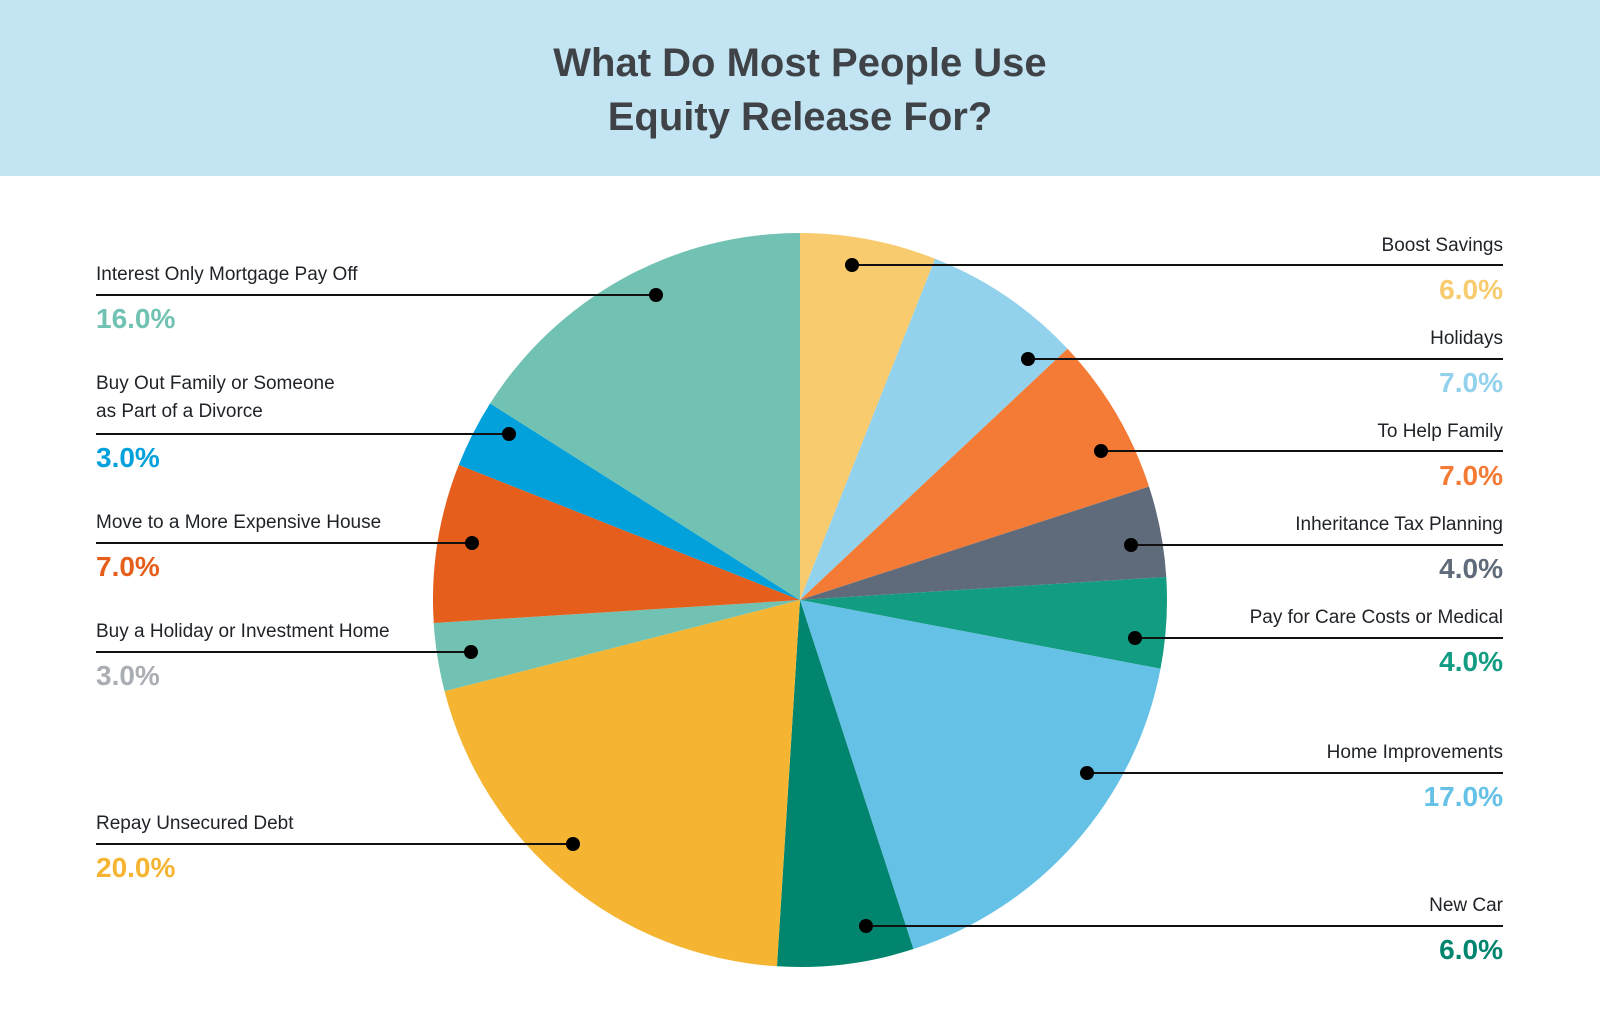 This screenshot has height=1024, width=1600. What do you see at coordinates (128, 566) in the screenshot?
I see `slice-value-move-to-a-more-expensive-house: 7.0%` at bounding box center [128, 566].